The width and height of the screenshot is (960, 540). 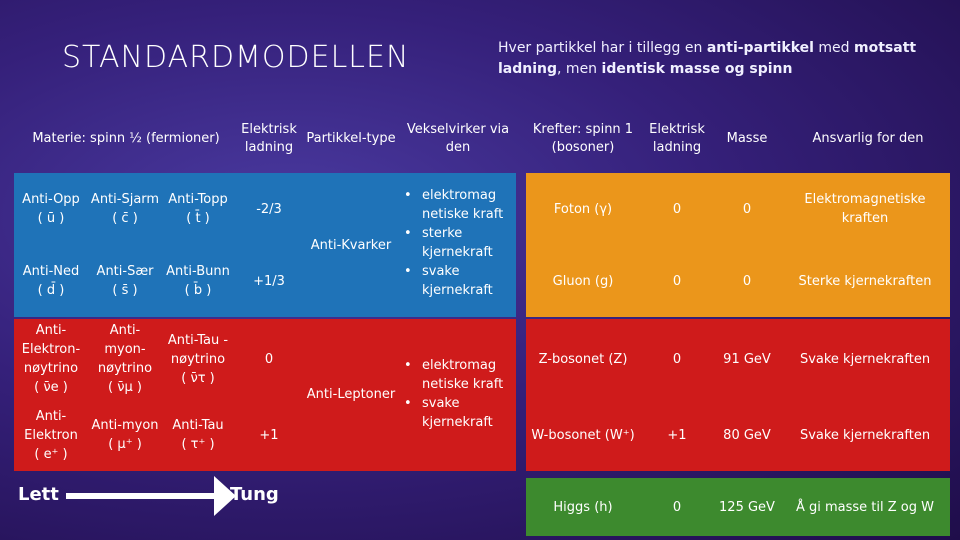 What do you see at coordinates (38, 494) in the screenshot?
I see `legend-light: Lett` at bounding box center [38, 494].